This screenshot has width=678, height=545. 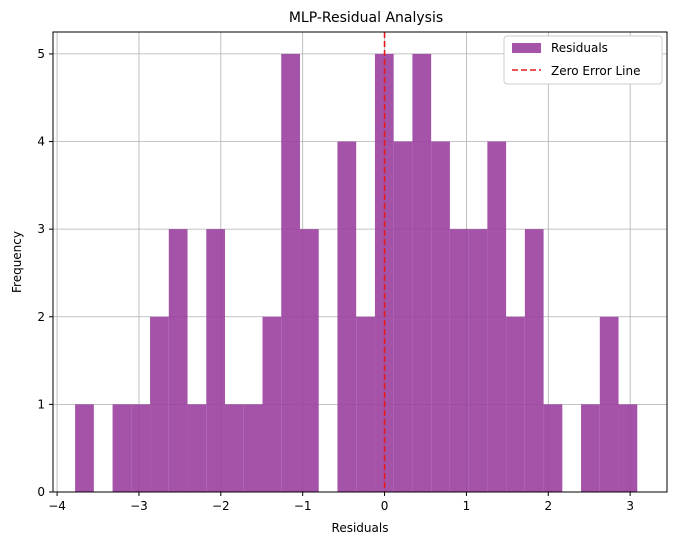 What do you see at coordinates (385, 506) in the screenshot?
I see `x-tick-label: 0` at bounding box center [385, 506].